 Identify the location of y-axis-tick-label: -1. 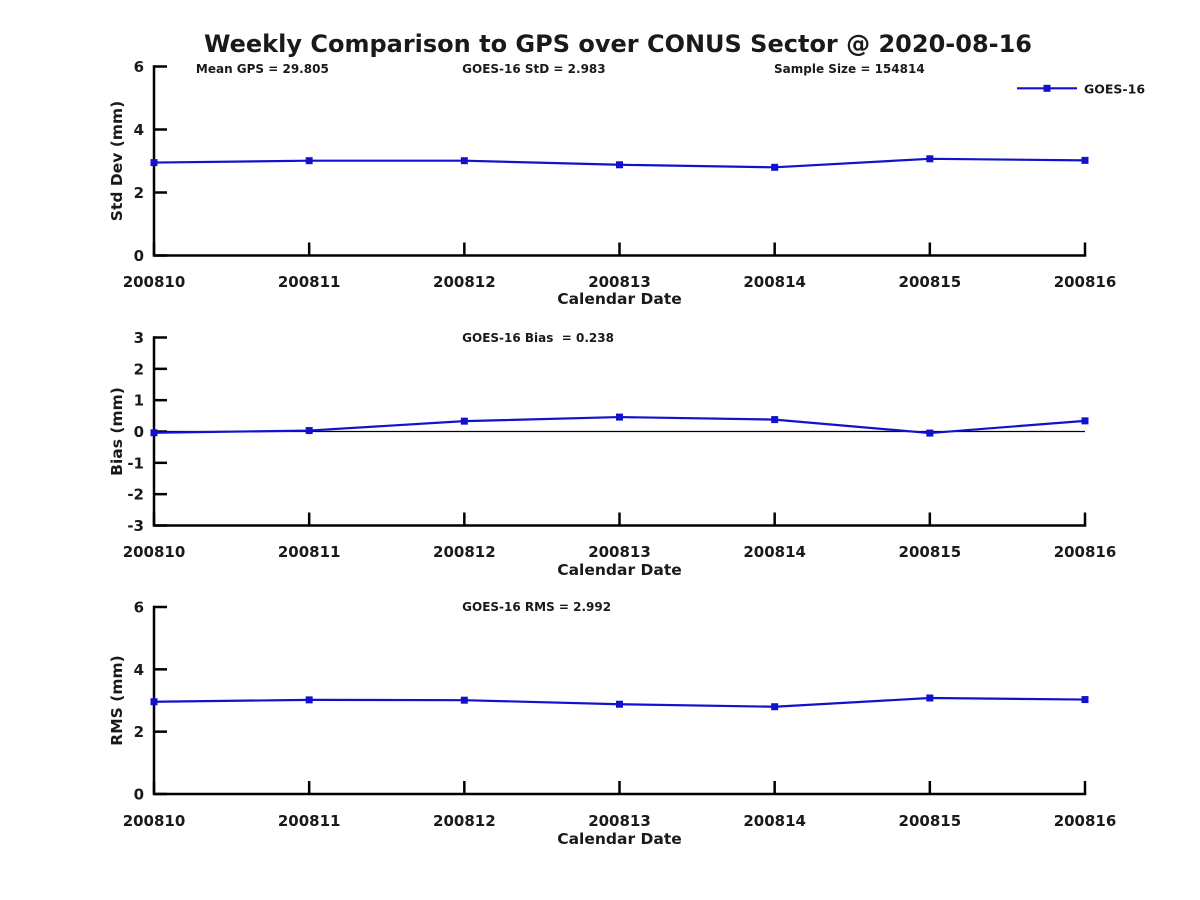
(135, 463).